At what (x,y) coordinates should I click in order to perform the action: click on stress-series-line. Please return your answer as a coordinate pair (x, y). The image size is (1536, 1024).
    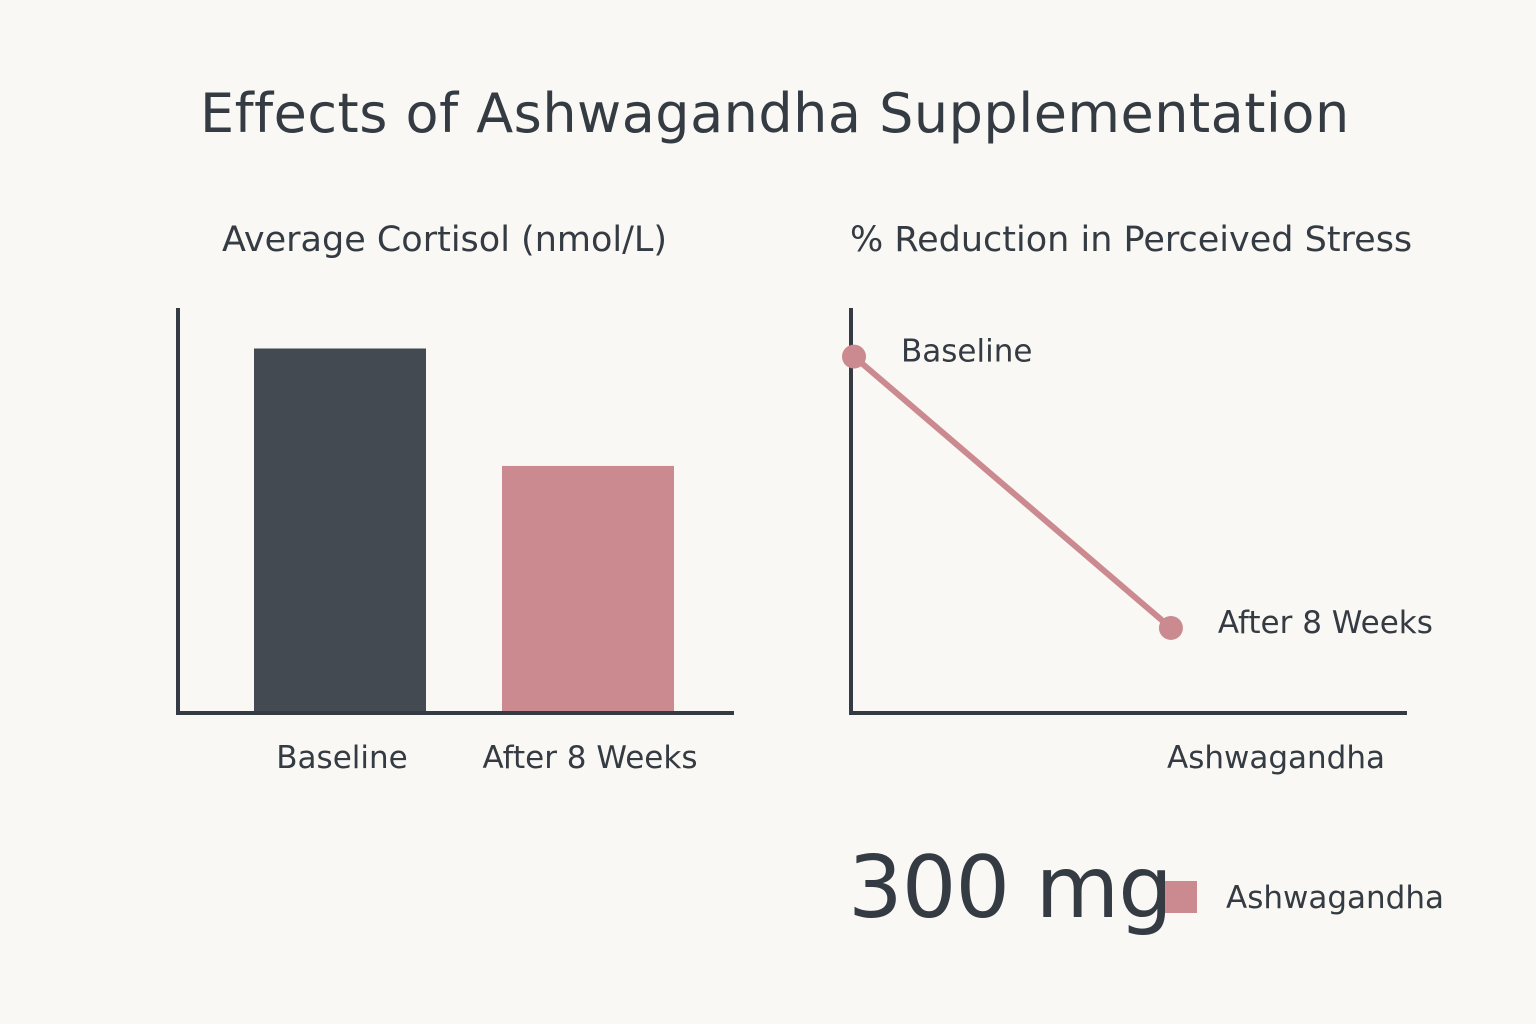
    Looking at the image, I should click on (1012, 492).